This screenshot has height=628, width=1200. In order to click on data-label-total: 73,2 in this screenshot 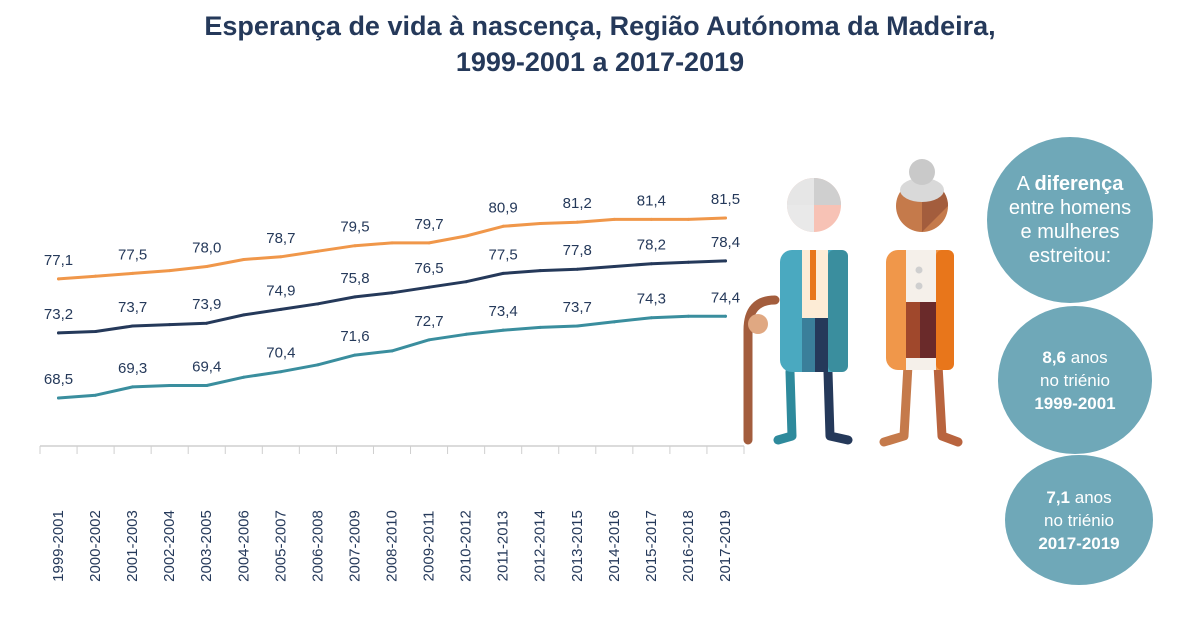, I will do `click(58, 314)`.